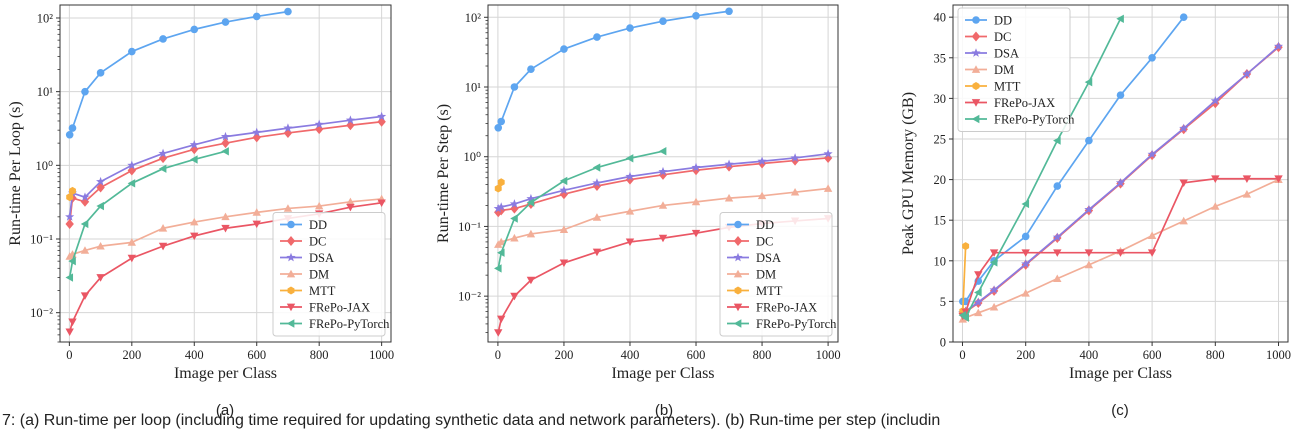 The image size is (1294, 434). Describe the element at coordinates (319, 275) in the screenshot. I see `legend-label-dm: DM` at that location.